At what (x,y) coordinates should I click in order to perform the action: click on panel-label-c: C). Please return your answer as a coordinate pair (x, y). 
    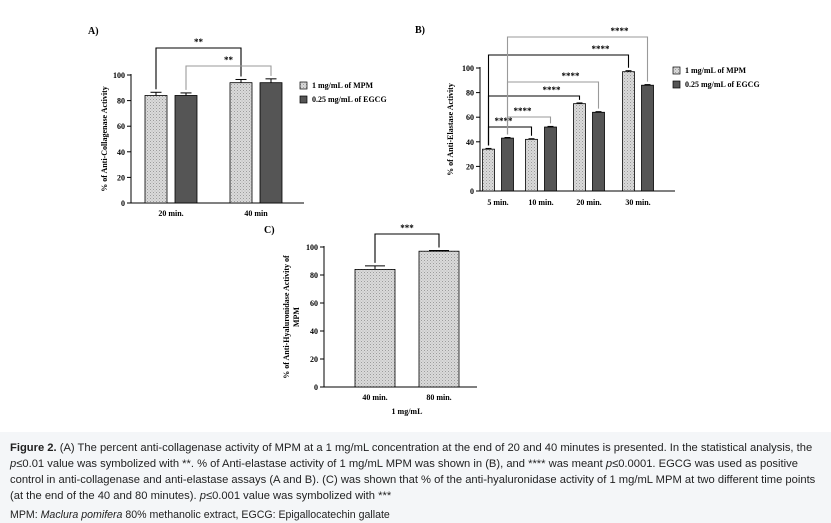
    Looking at the image, I should click on (269, 230).